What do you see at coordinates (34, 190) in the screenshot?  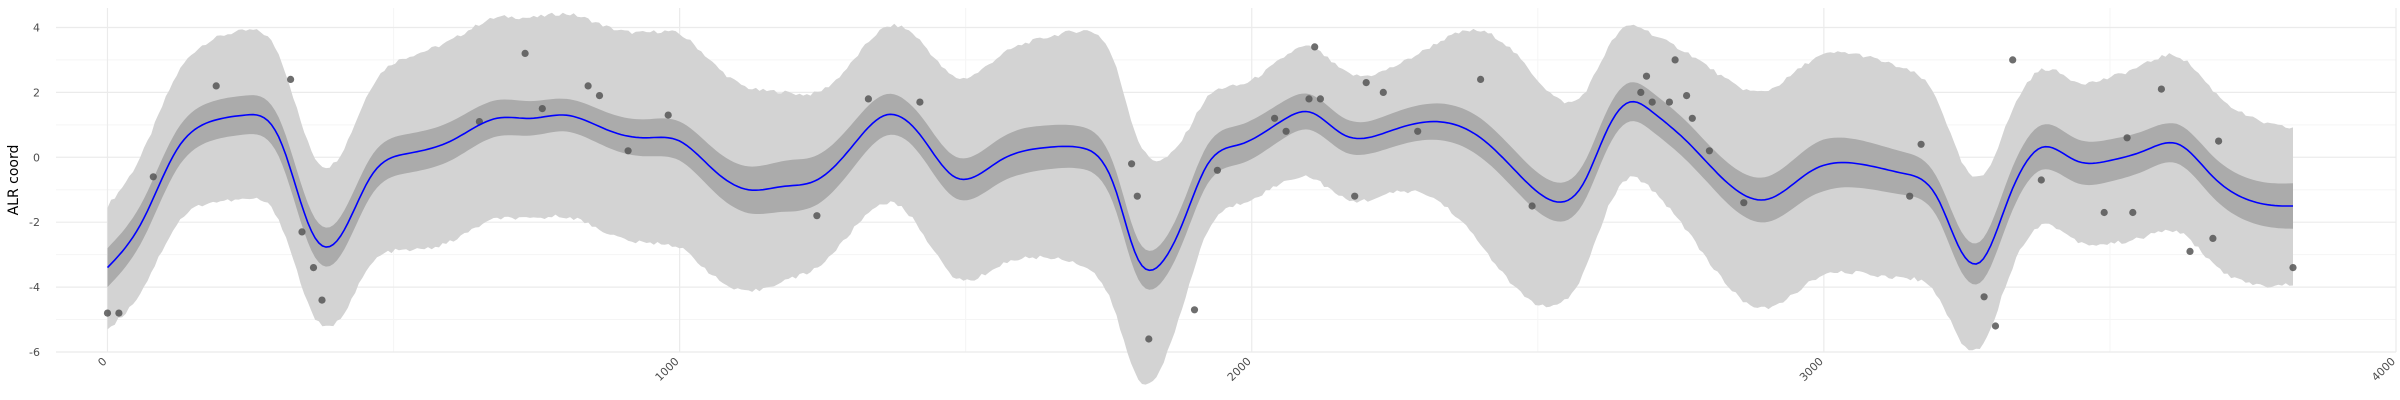 I see `y-axis-ticks: -6 -4 -2 0 2 4` at bounding box center [34, 190].